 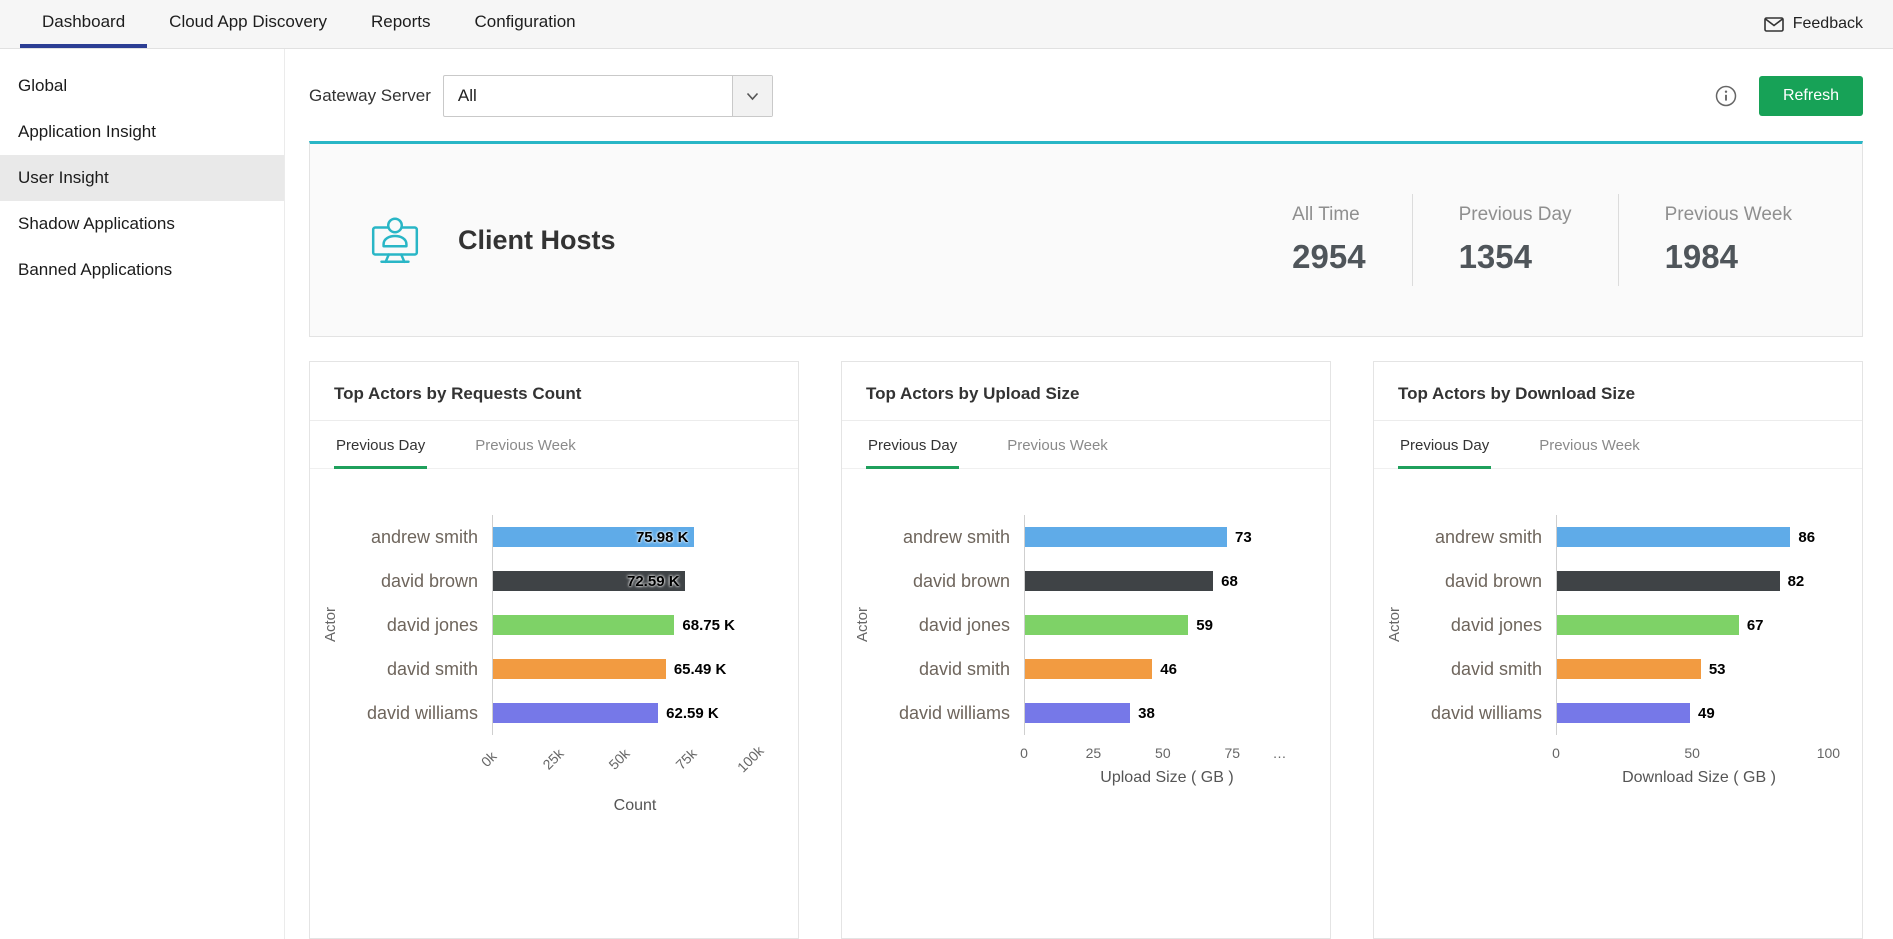 What do you see at coordinates (1146, 713) in the screenshot?
I see `bar-value-label: 38` at bounding box center [1146, 713].